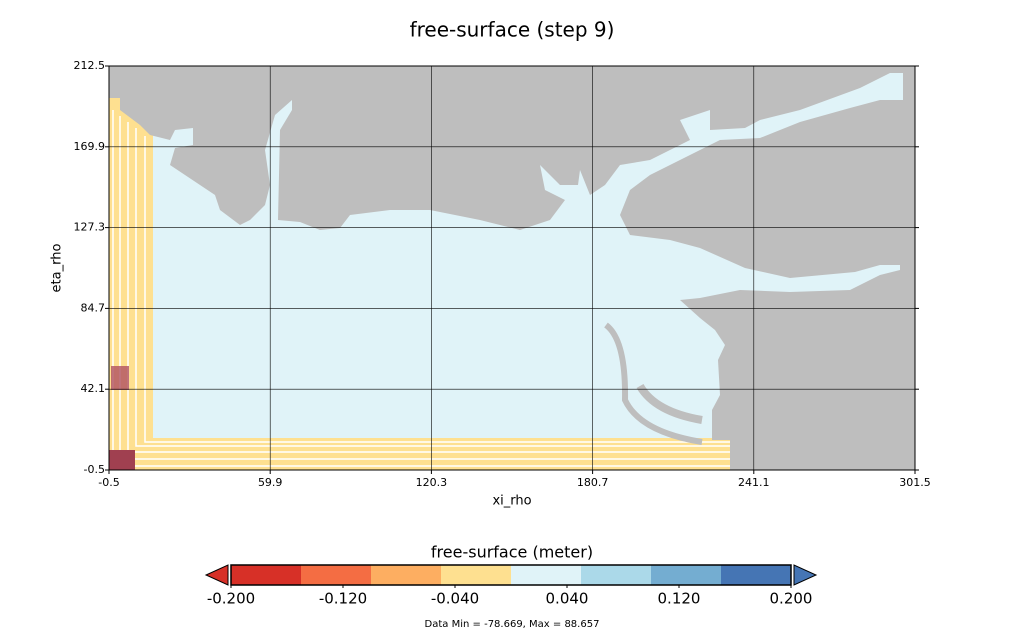  I want to click on colorbar-tick-label: -0.200, so click(231, 599).